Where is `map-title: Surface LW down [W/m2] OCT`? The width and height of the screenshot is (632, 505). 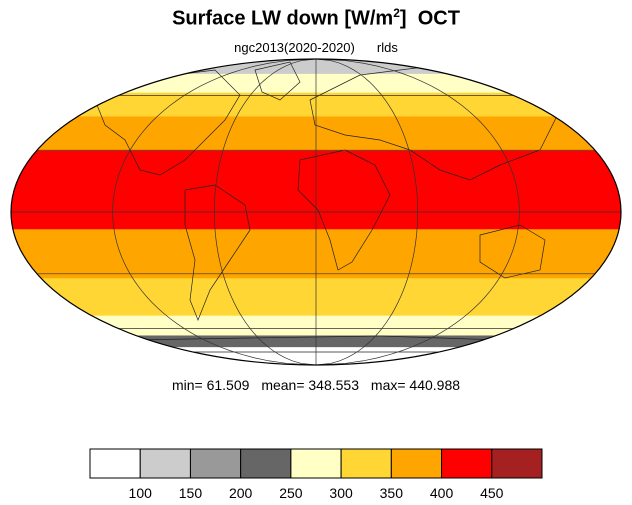
map-title: Surface LW down [W/m2] OCT is located at coordinates (316, 18).